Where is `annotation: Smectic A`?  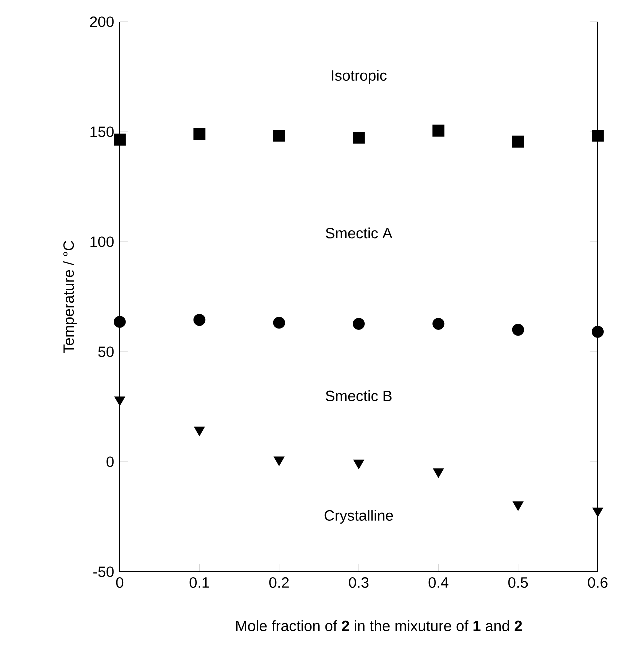 annotation: Smectic A is located at coordinates (359, 233).